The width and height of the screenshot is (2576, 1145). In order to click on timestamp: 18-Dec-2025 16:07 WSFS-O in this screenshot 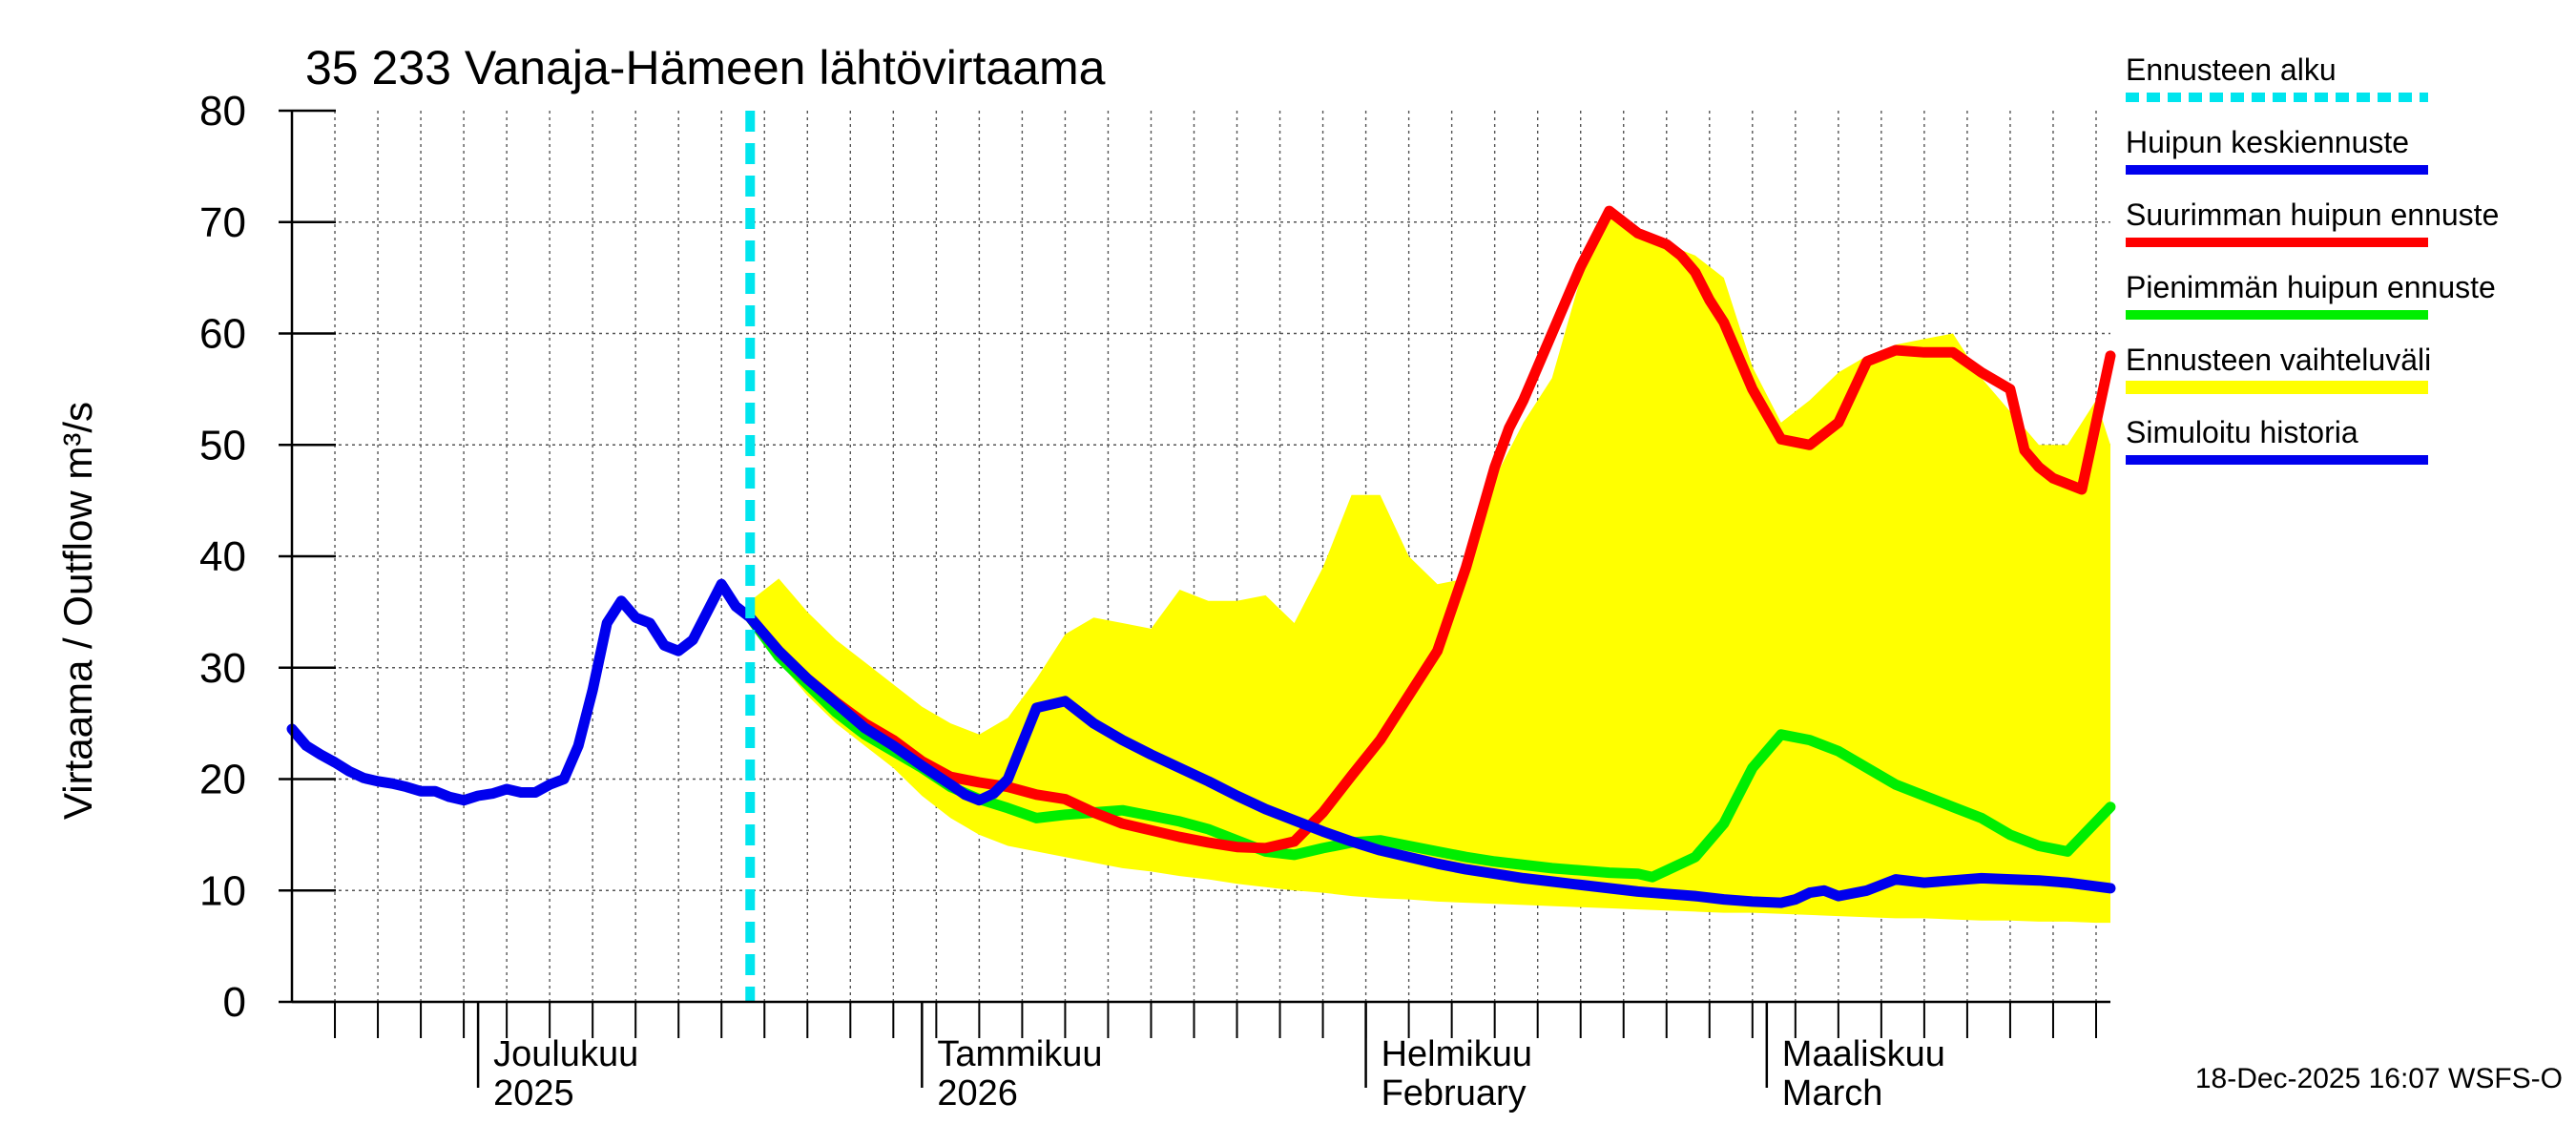, I will do `click(2379, 1078)`.